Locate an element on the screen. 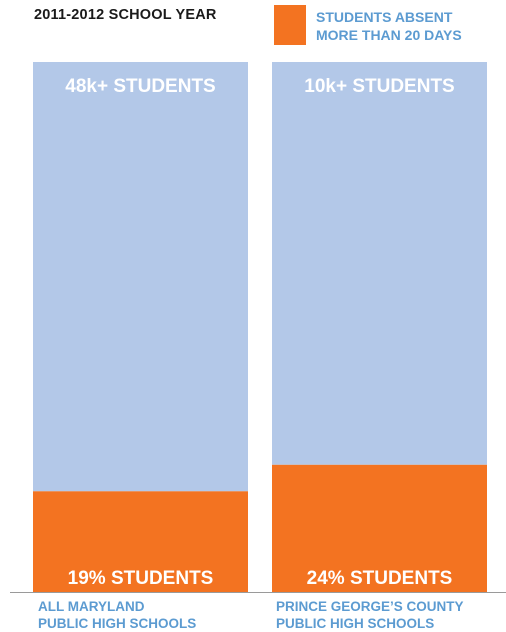 The width and height of the screenshot is (506, 632). bar-absent-prince-georges is located at coordinates (379, 528).